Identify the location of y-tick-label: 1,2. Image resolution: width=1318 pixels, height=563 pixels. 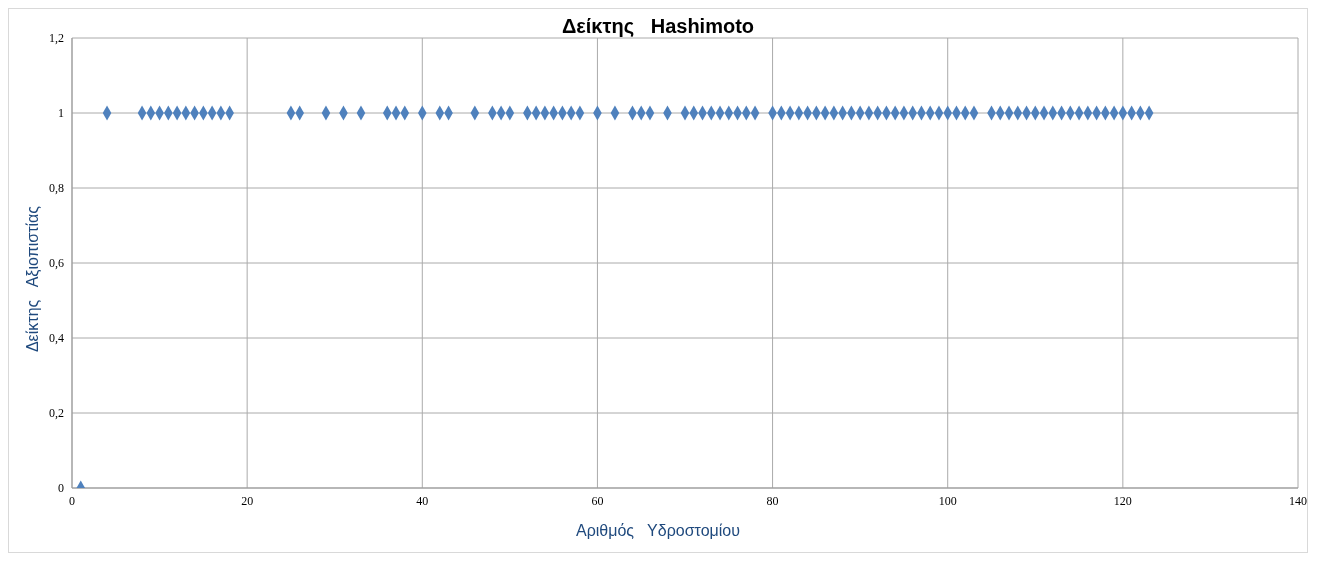
(56, 38).